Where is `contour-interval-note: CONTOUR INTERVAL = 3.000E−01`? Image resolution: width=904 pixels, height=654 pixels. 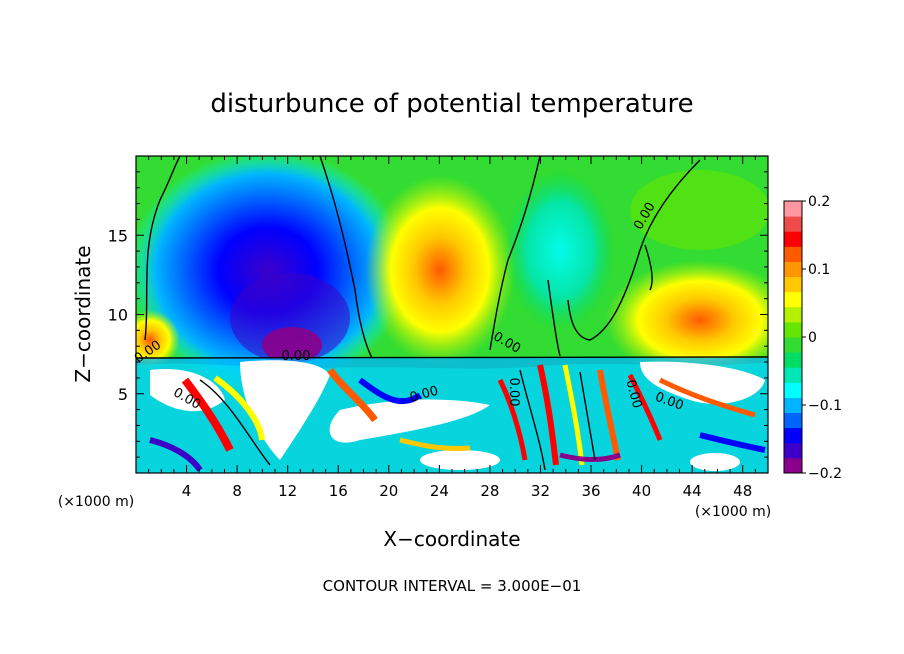 contour-interval-note: CONTOUR INTERVAL = 3.000E−01 is located at coordinates (452, 586).